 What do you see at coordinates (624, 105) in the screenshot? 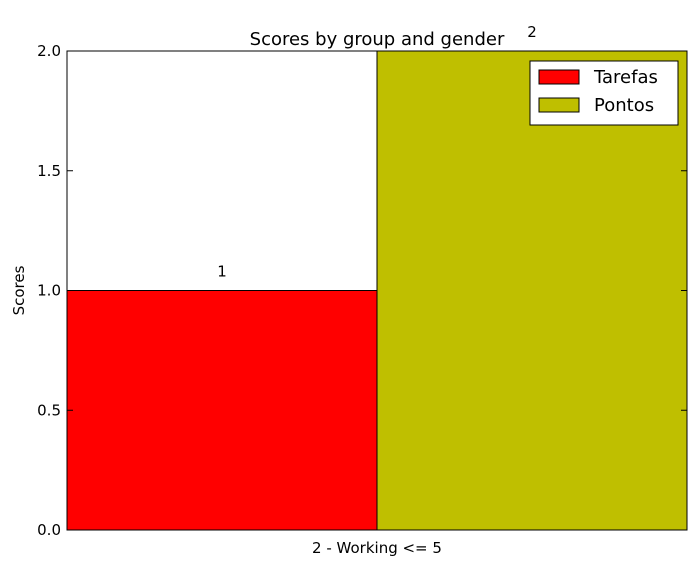
I see `legend-label-pontos: Pontos` at bounding box center [624, 105].